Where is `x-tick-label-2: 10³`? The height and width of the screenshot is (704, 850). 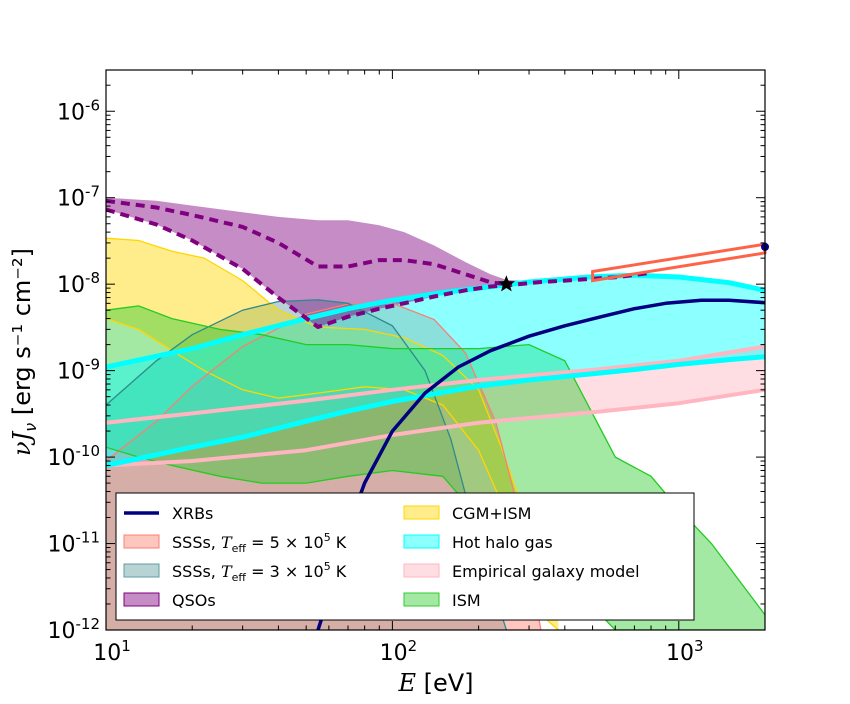
x-tick-label-2: 10³ is located at coordinates (685, 651).